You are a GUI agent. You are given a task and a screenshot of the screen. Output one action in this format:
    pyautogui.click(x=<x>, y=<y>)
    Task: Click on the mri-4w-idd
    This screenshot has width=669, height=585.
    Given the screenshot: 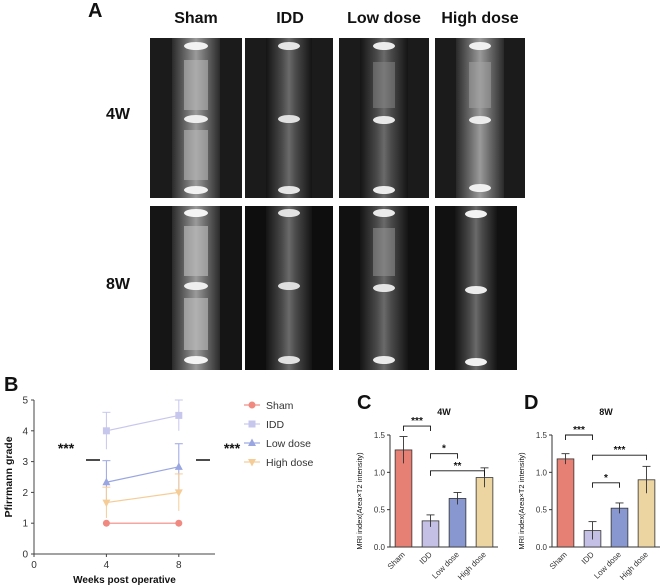 What is the action you would take?
    pyautogui.click(x=289, y=118)
    